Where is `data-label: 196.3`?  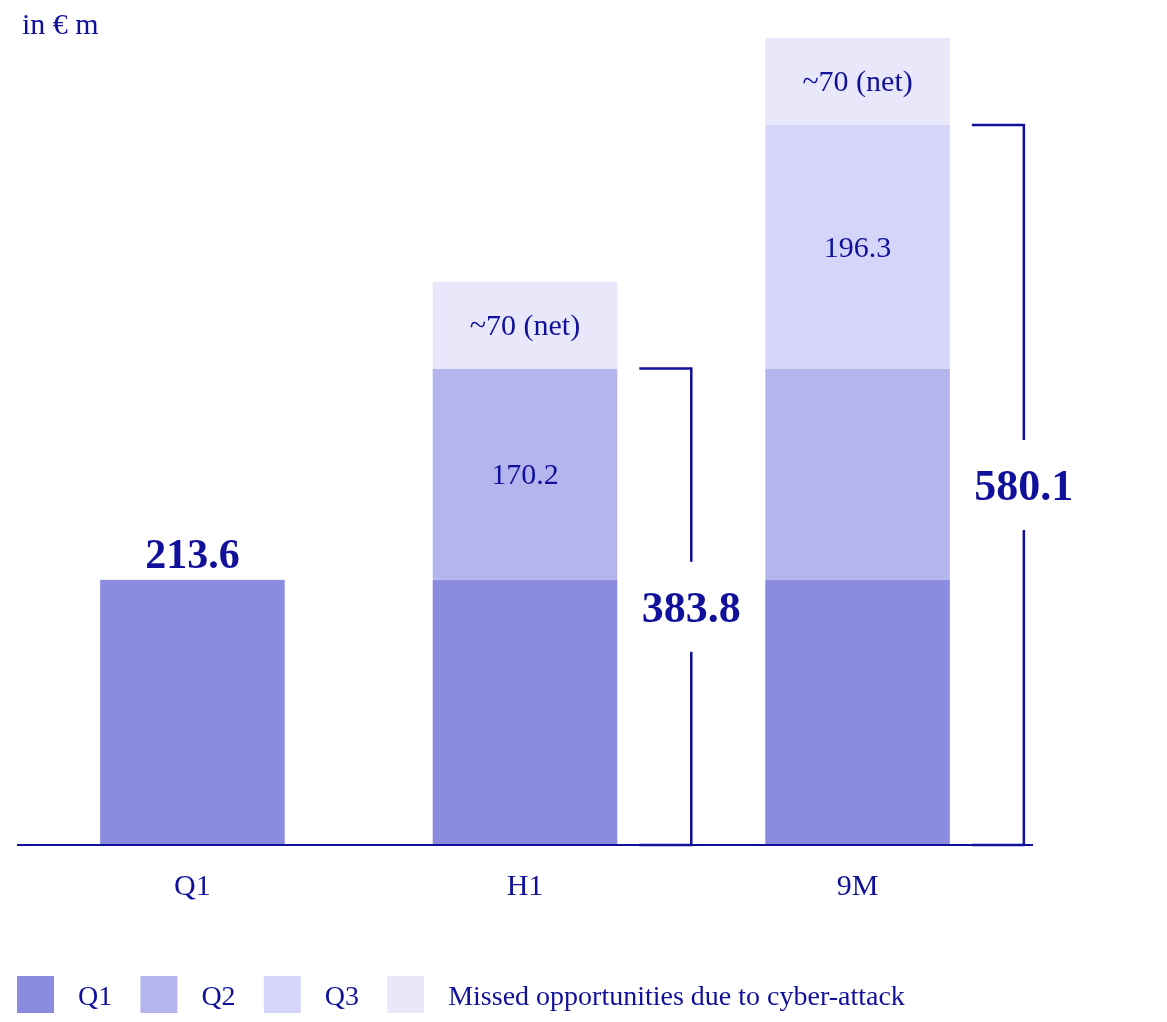 data-label: 196.3 is located at coordinates (857, 246).